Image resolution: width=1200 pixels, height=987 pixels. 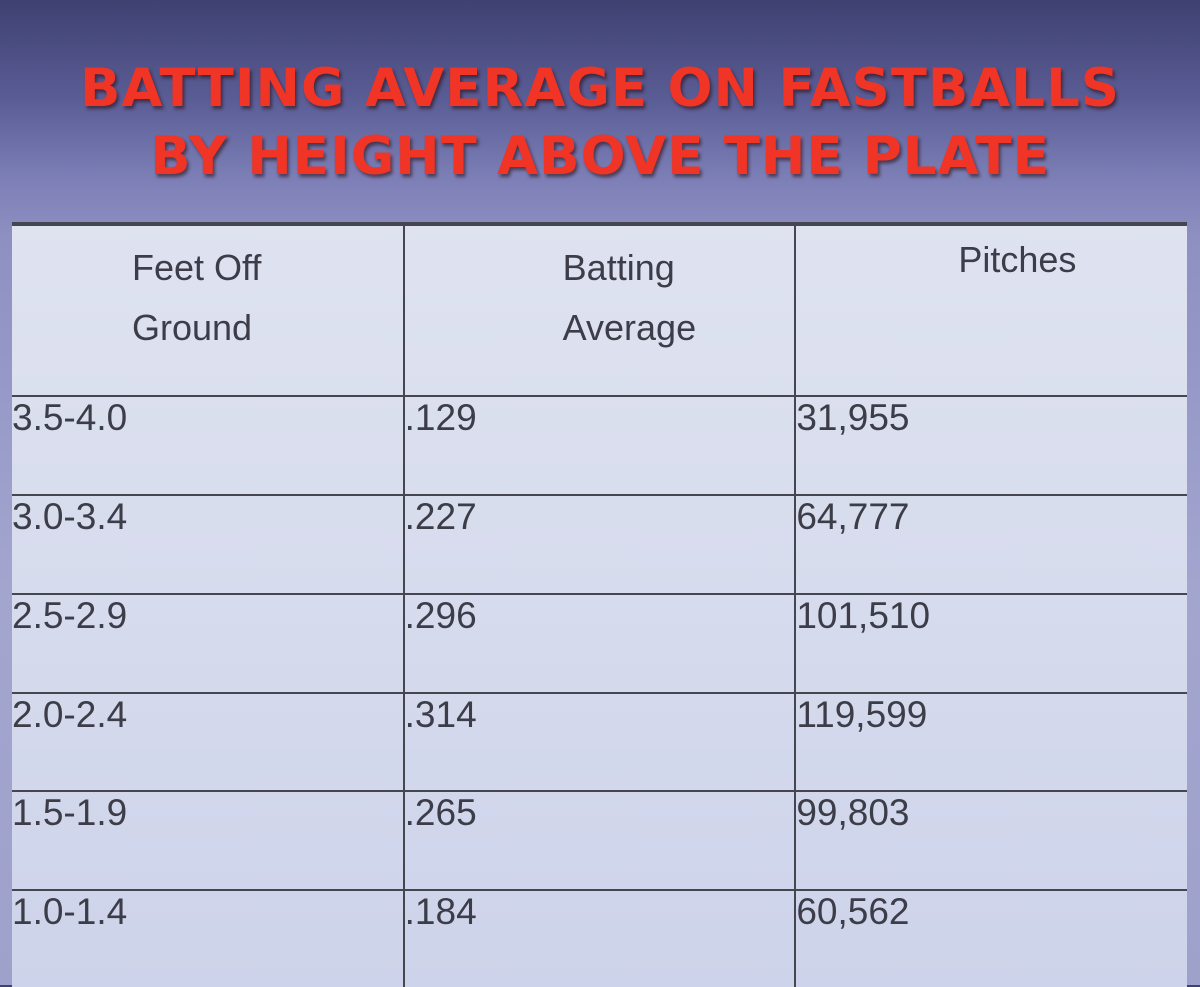 I want to click on cell-batting-average: .296, so click(x=599, y=643).